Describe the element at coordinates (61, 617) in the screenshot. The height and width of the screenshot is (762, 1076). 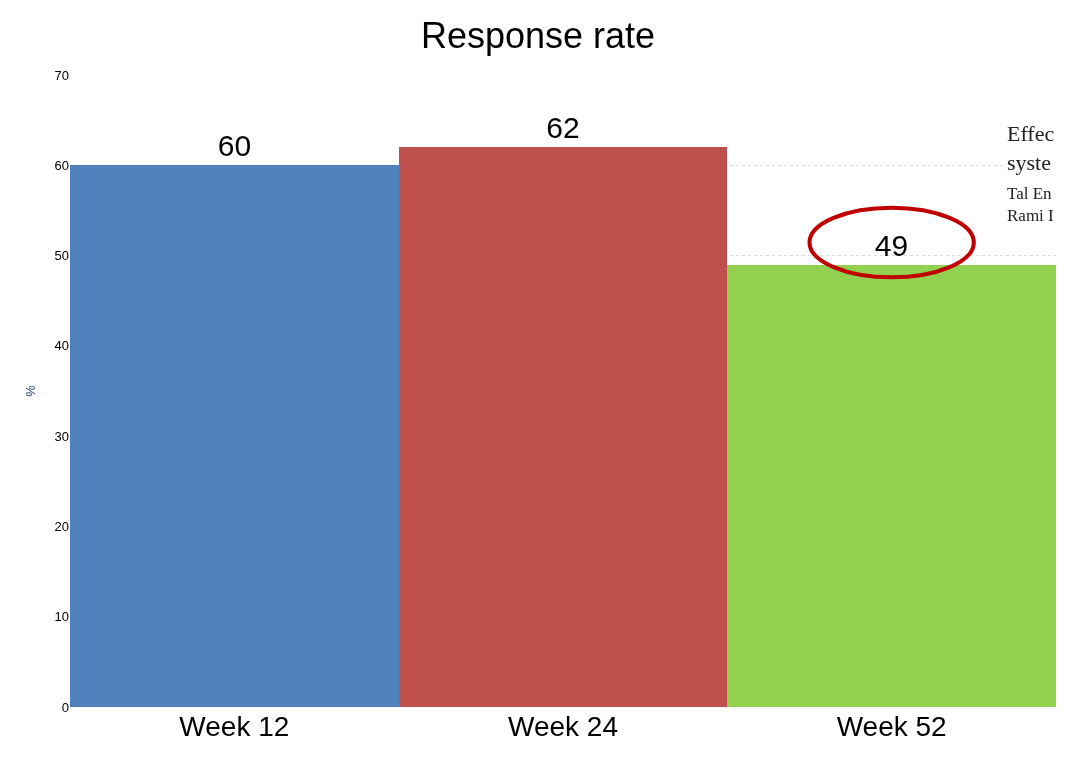
I see `y-tick-label: 10` at that location.